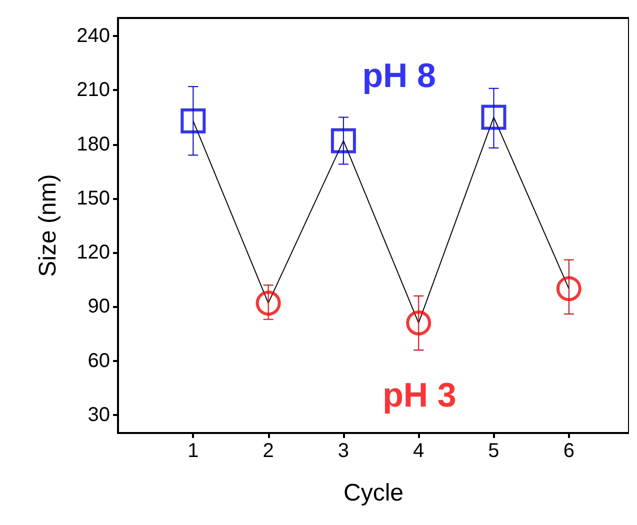 This screenshot has width=637, height=525. Describe the element at coordinates (99, 415) in the screenshot. I see `y-tick-label: 30` at that location.